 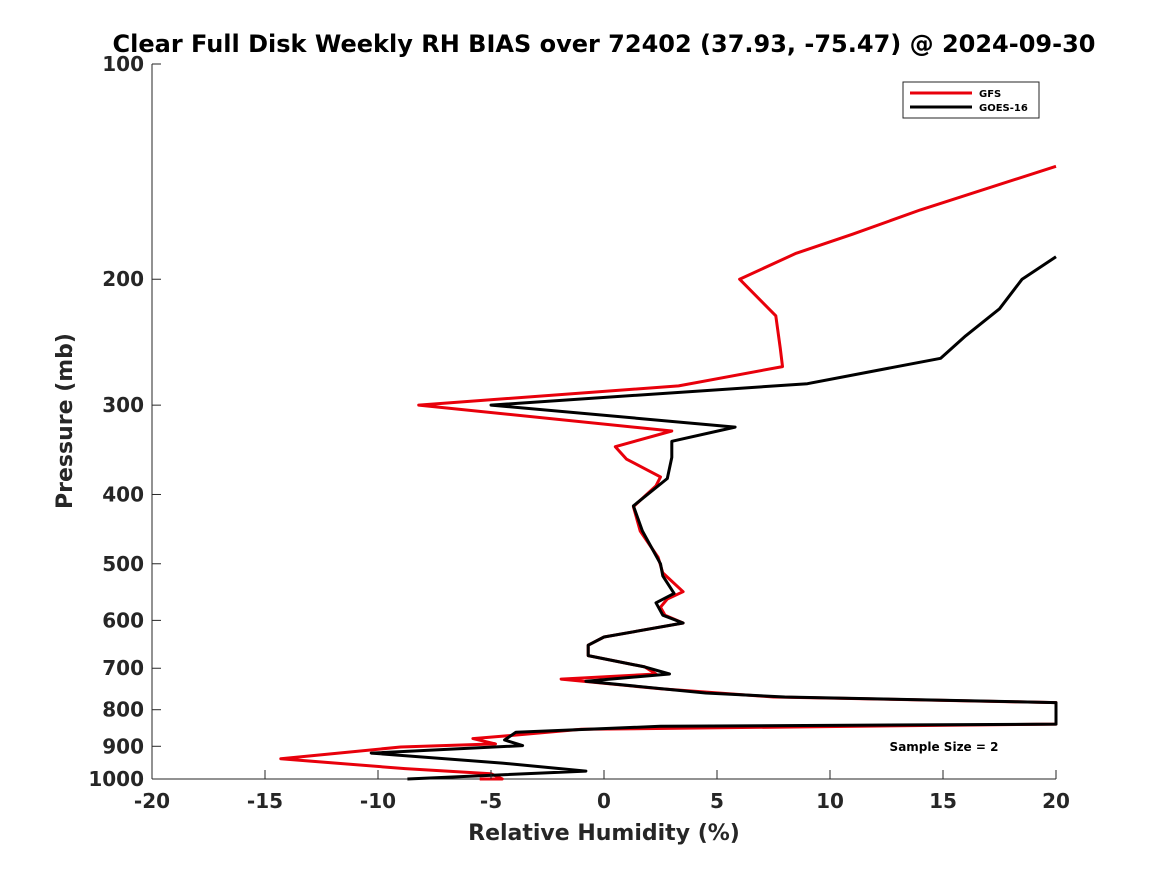 What do you see at coordinates (123, 405) in the screenshot?
I see `y-tick-label: 300` at bounding box center [123, 405].